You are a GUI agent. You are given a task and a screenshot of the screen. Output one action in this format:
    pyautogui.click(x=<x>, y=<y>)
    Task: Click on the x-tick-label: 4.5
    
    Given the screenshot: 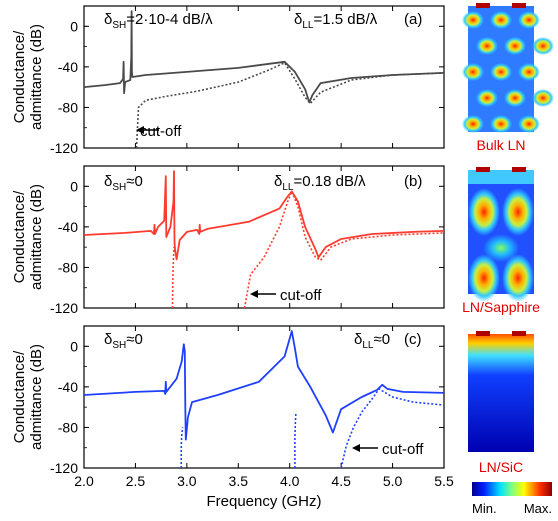 What is the action you would take?
    pyautogui.click(x=341, y=481)
    